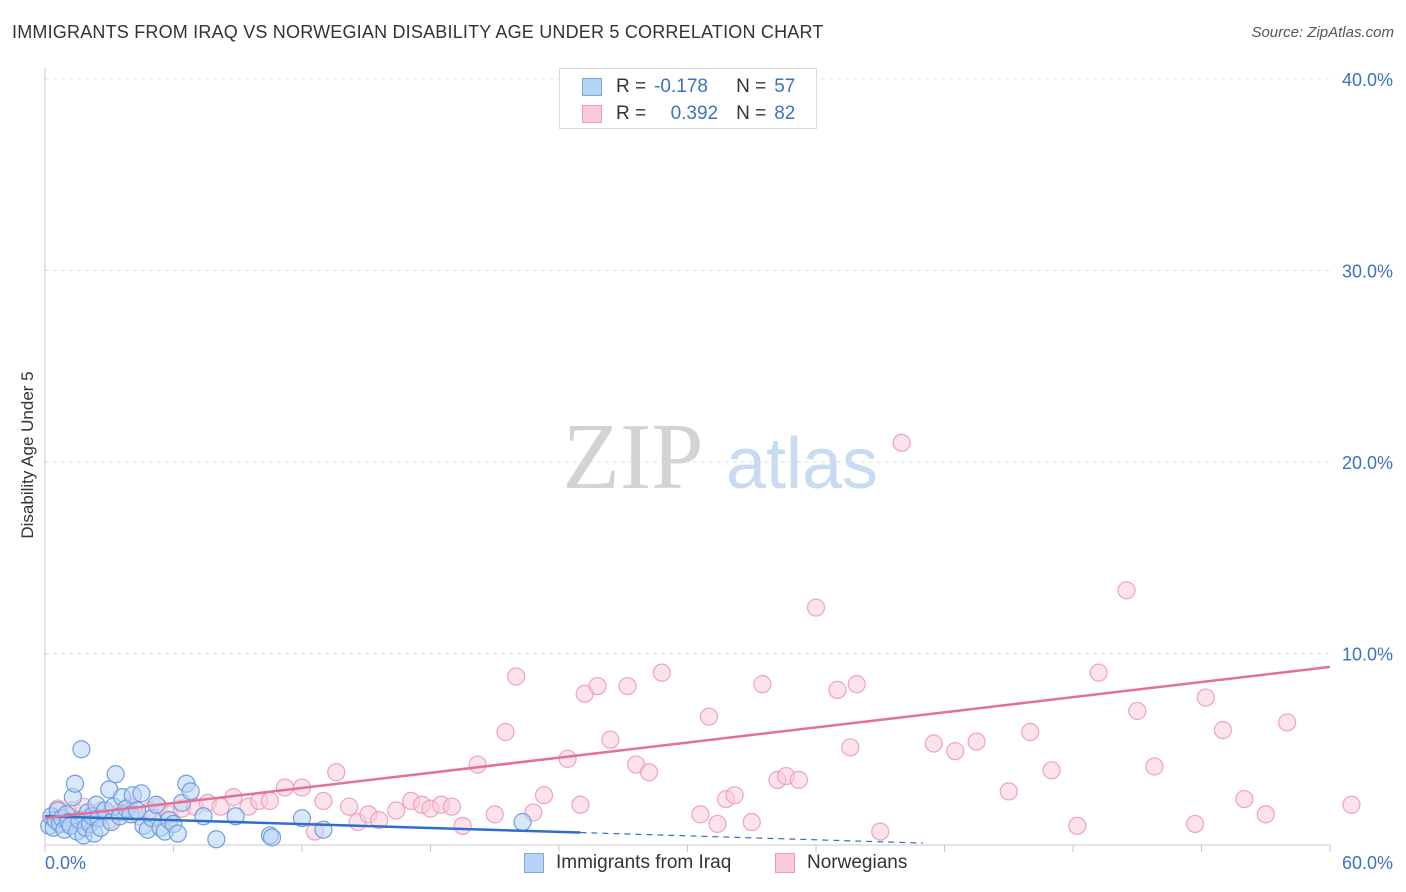 This screenshot has width=1406, height=892. I want to click on y-tick-label: 10.0%, so click(1367, 655).